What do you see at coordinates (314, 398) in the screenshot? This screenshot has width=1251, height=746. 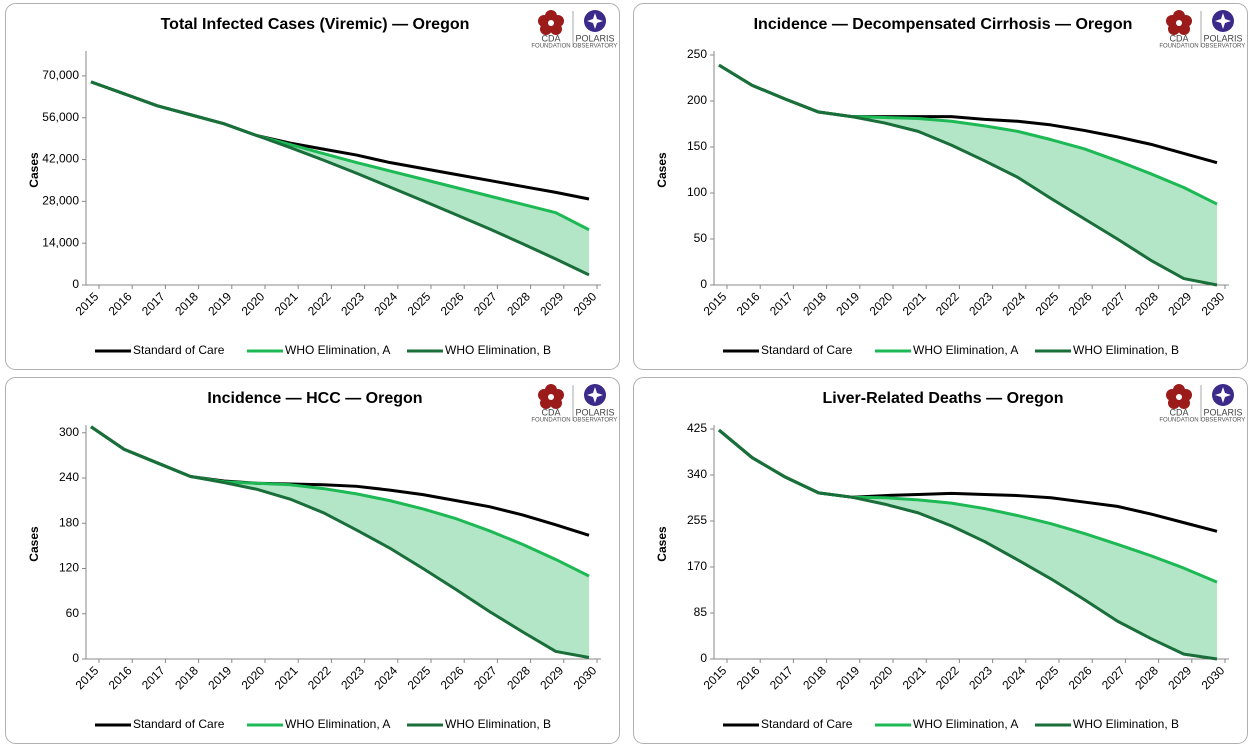 I see `chart-title: Incidence — HCC — Oregon` at bounding box center [314, 398].